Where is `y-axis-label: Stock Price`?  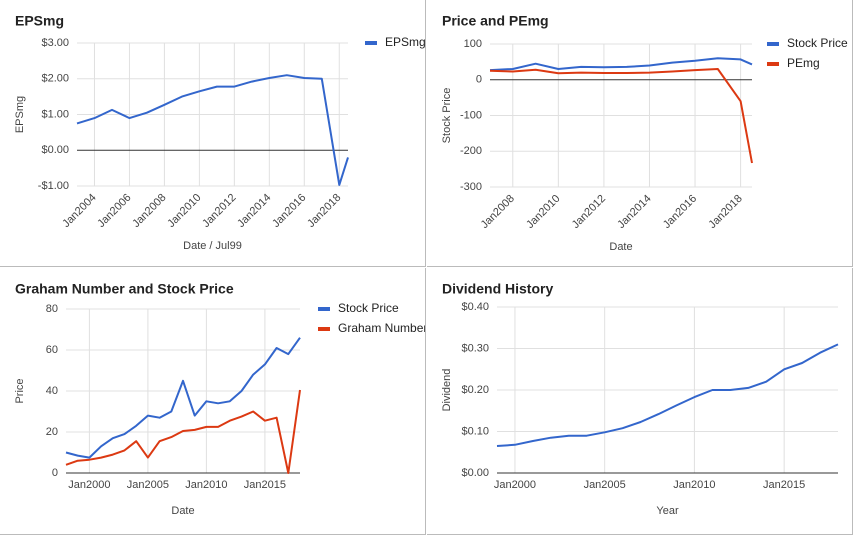 y-axis-label: Stock Price is located at coordinates (447, 116).